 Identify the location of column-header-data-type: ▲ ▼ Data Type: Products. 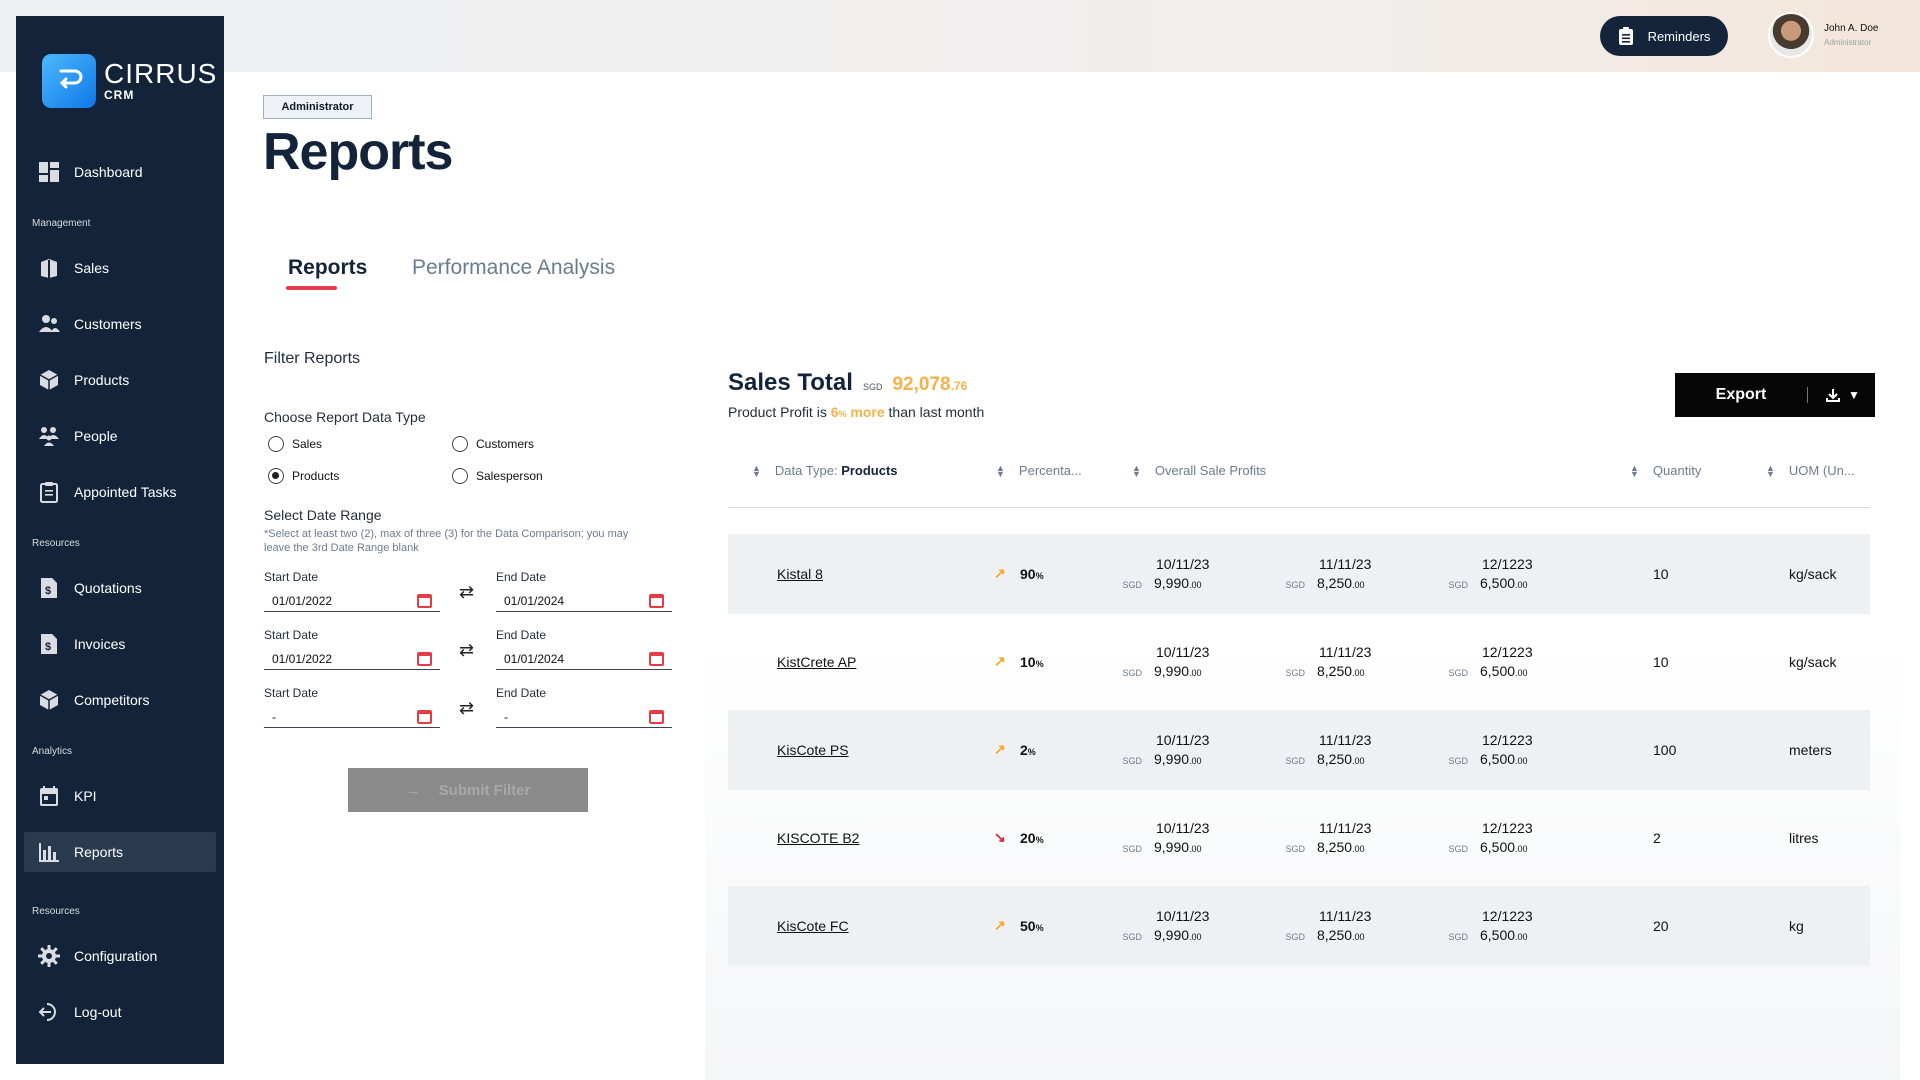
(825, 470).